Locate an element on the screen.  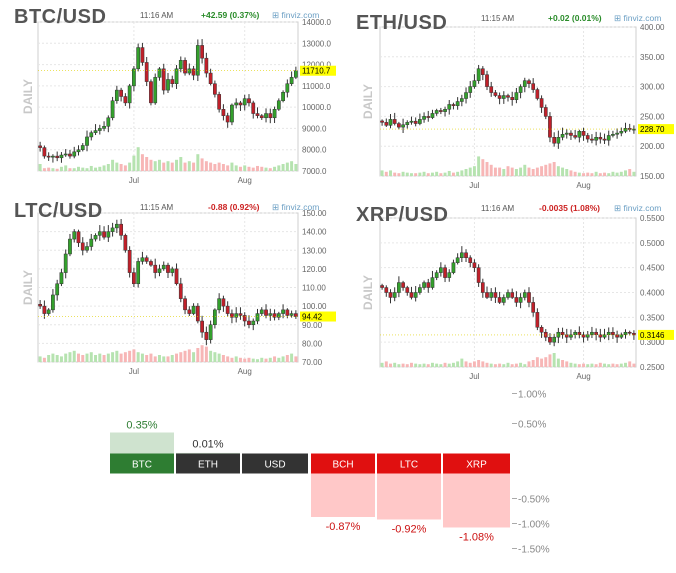
xrp-last-price-label: 0.3146 is located at coordinates (652, 335).